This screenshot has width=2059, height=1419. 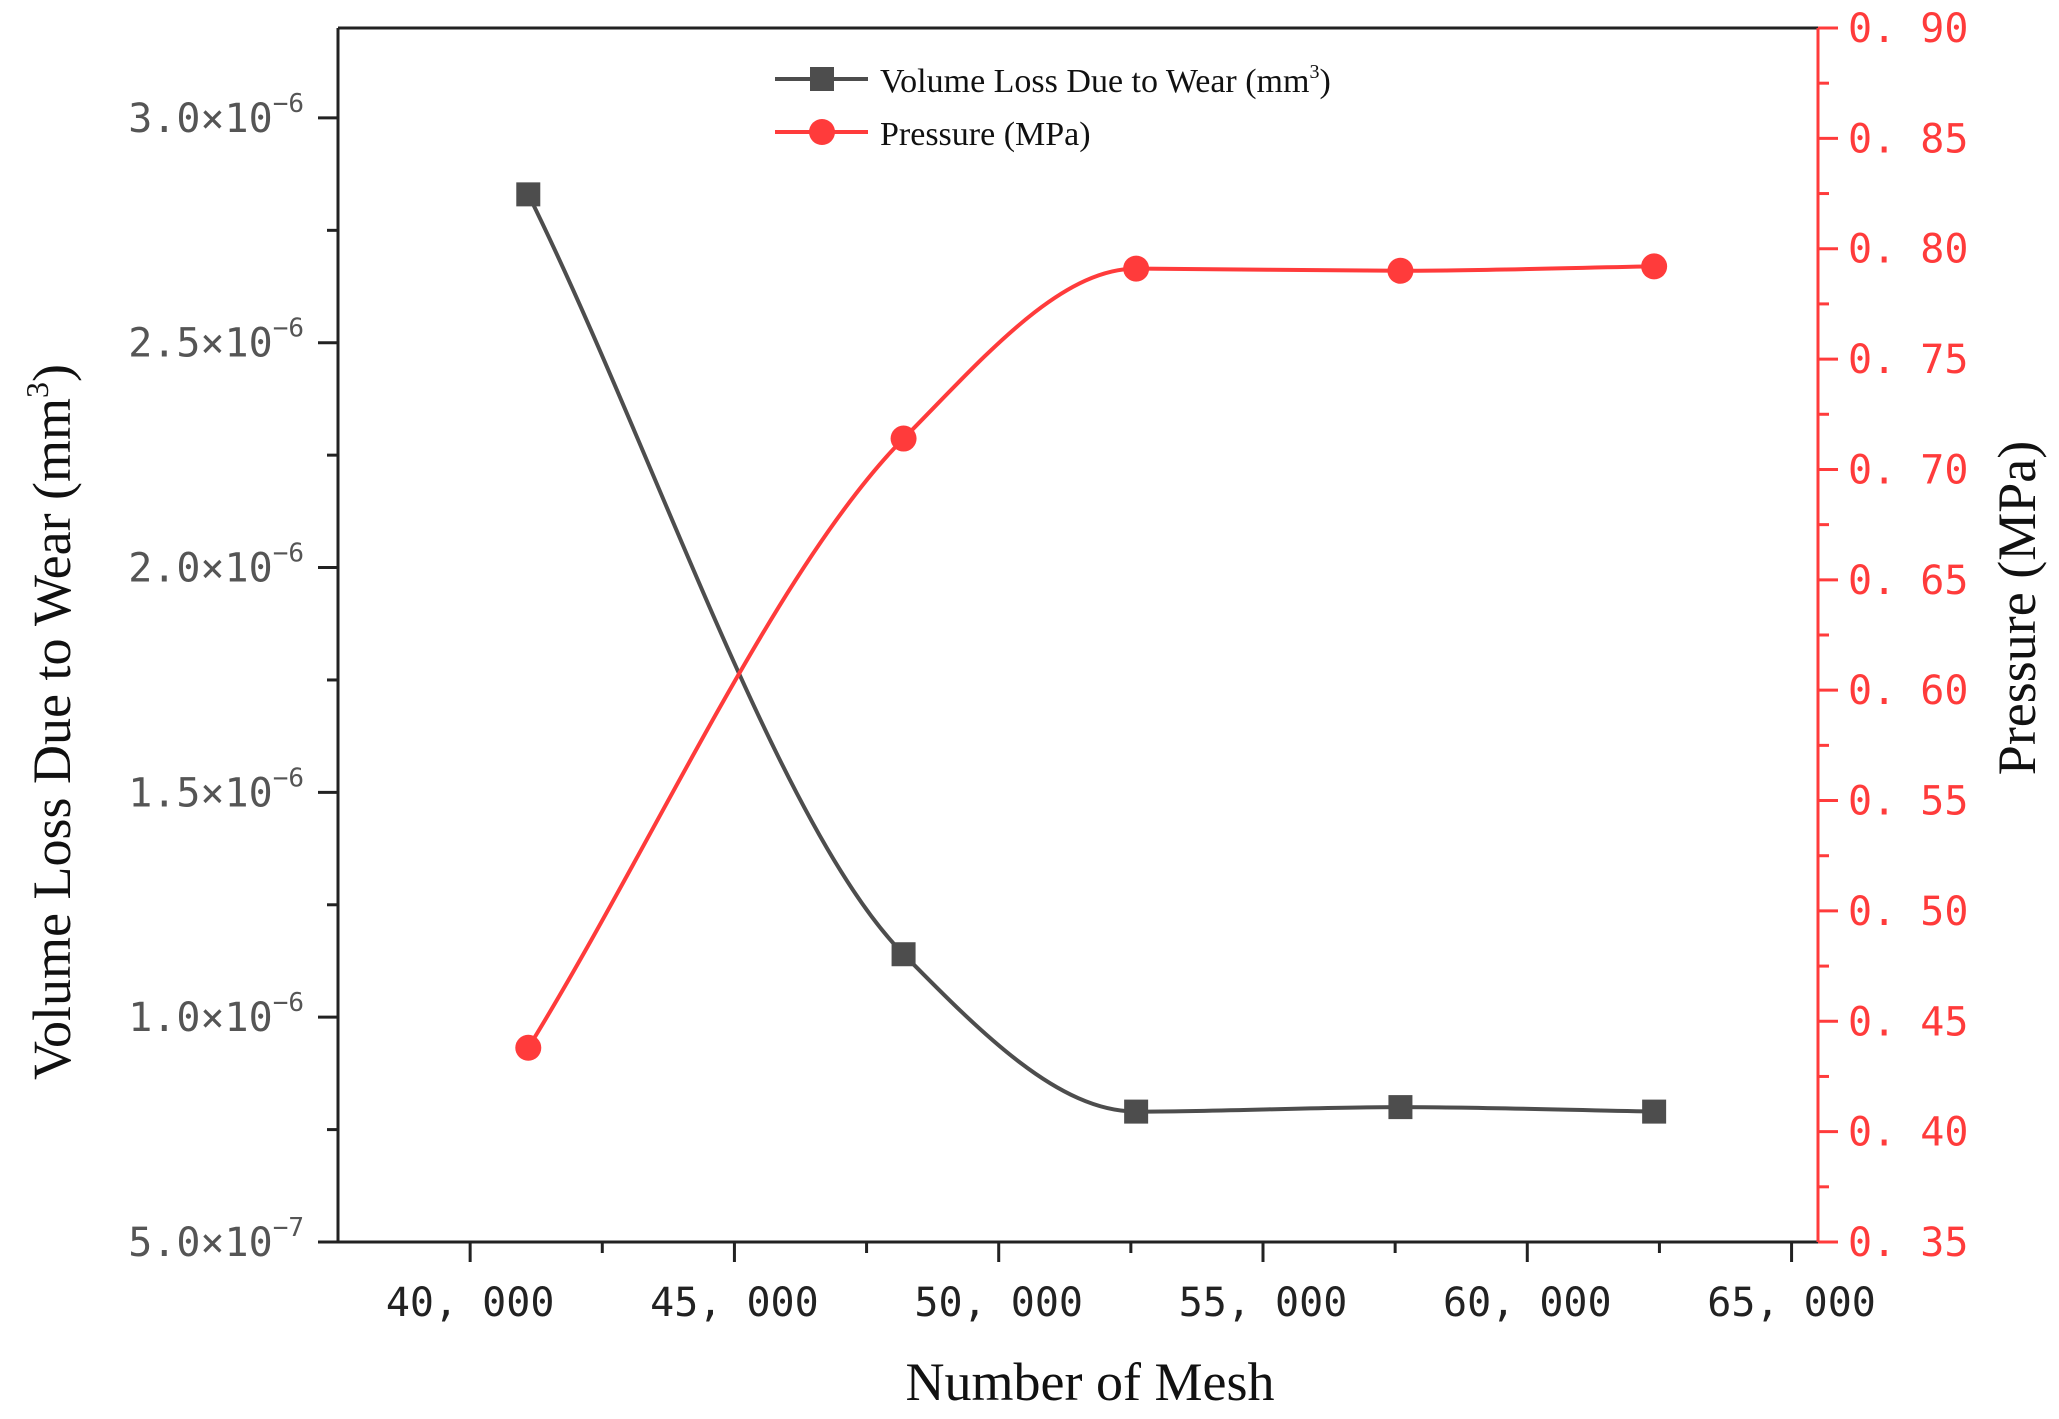 What do you see at coordinates (1908, 1133) in the screenshot?
I see `right-y-tick-label: 0. 40` at bounding box center [1908, 1133].